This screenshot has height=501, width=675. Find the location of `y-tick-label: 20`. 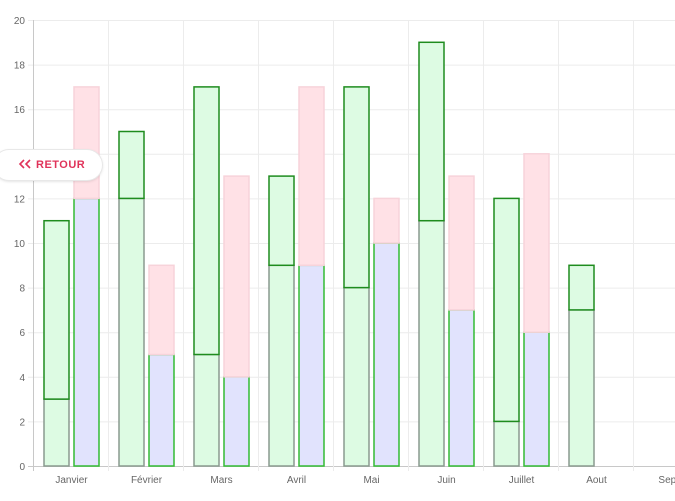

y-tick-label: 20 is located at coordinates (20, 21).